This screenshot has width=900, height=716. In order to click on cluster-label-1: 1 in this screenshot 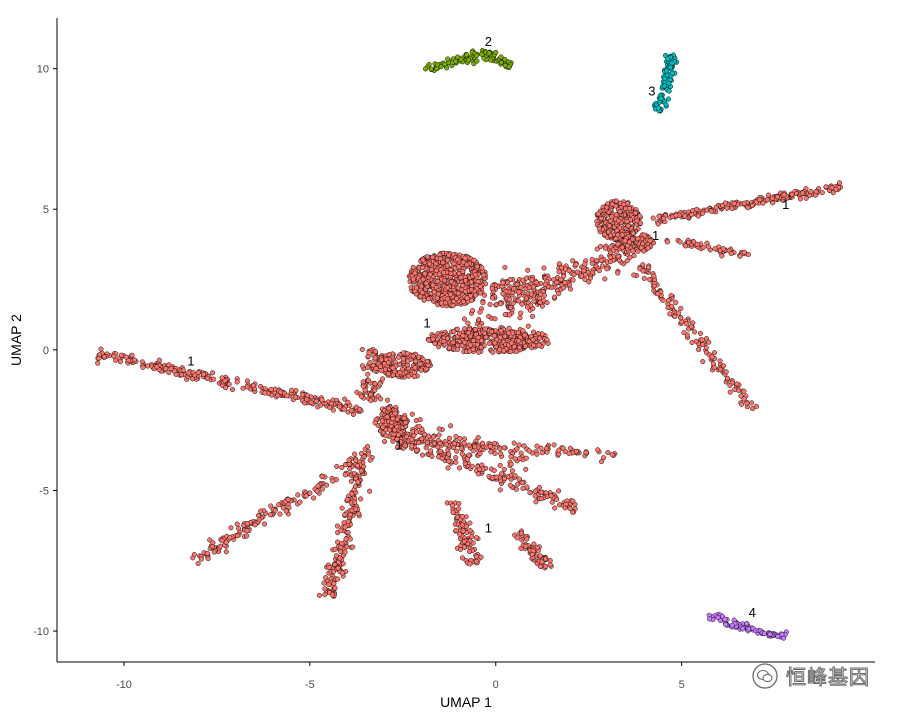, I will do `click(398, 445)`.